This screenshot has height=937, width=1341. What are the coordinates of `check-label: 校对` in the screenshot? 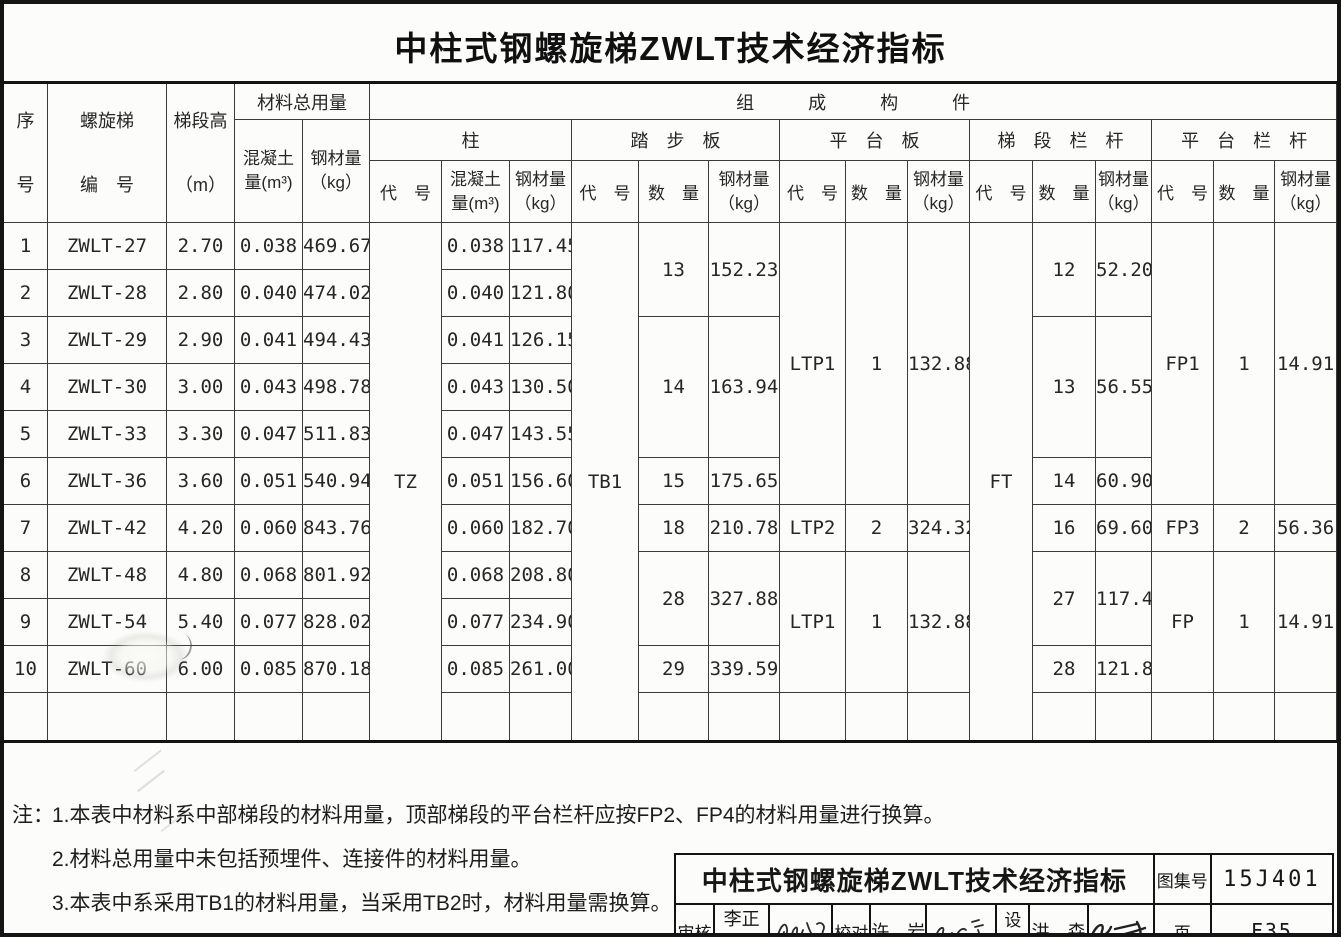 It's located at (851, 920).